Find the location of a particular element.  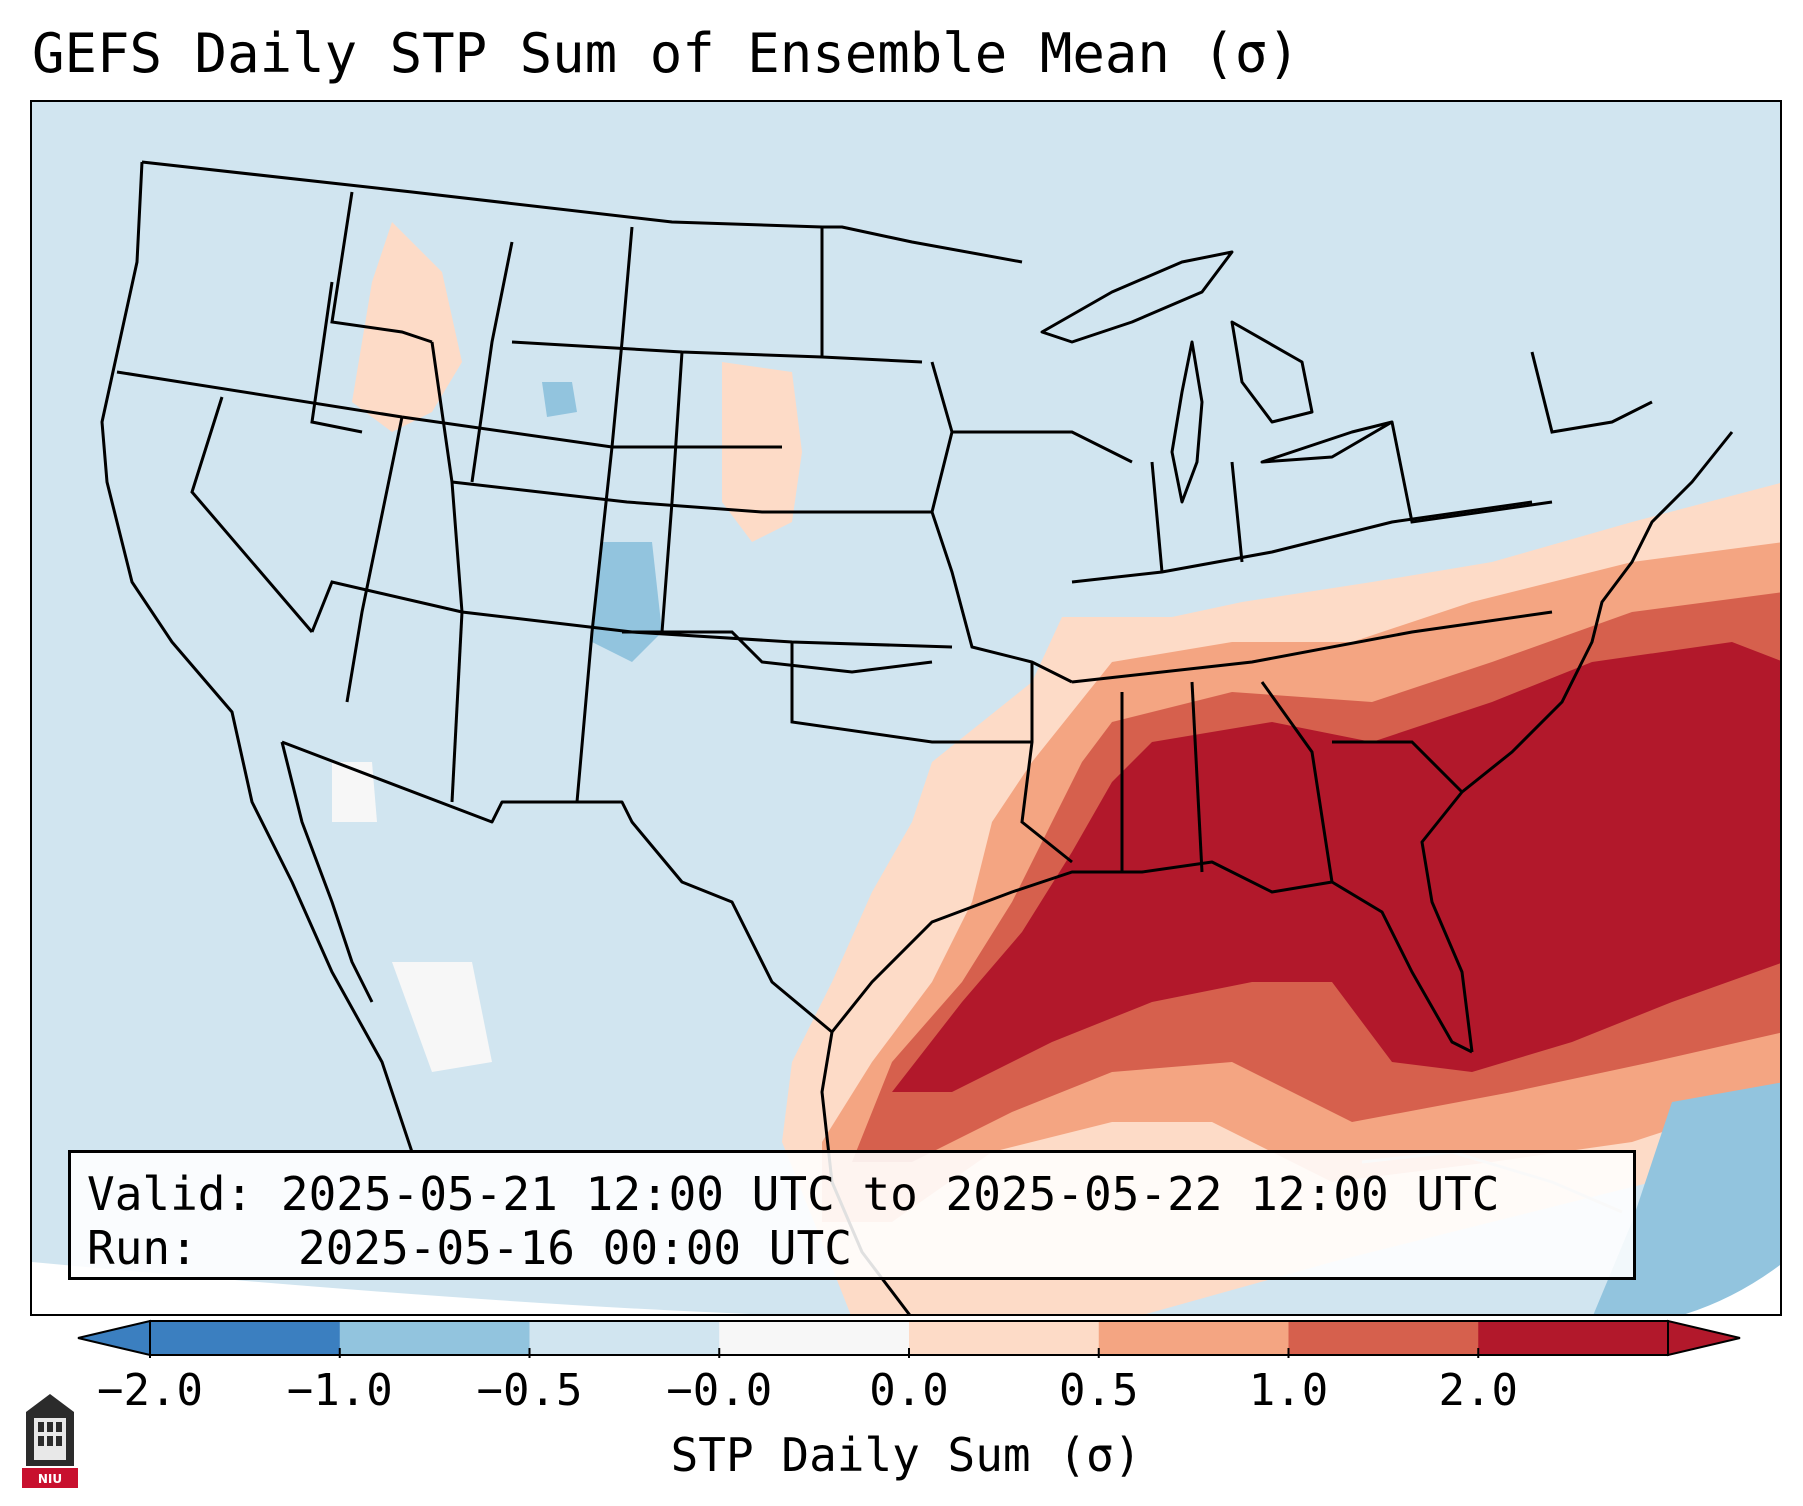

projection-edge is located at coordinates (391, 1288).